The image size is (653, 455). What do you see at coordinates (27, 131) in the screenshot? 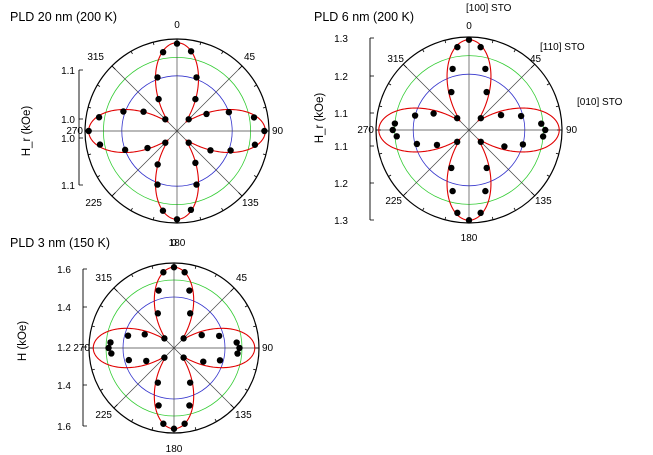
I see `polar-plot-1-ylabel: H_r (kOe)` at bounding box center [27, 131].